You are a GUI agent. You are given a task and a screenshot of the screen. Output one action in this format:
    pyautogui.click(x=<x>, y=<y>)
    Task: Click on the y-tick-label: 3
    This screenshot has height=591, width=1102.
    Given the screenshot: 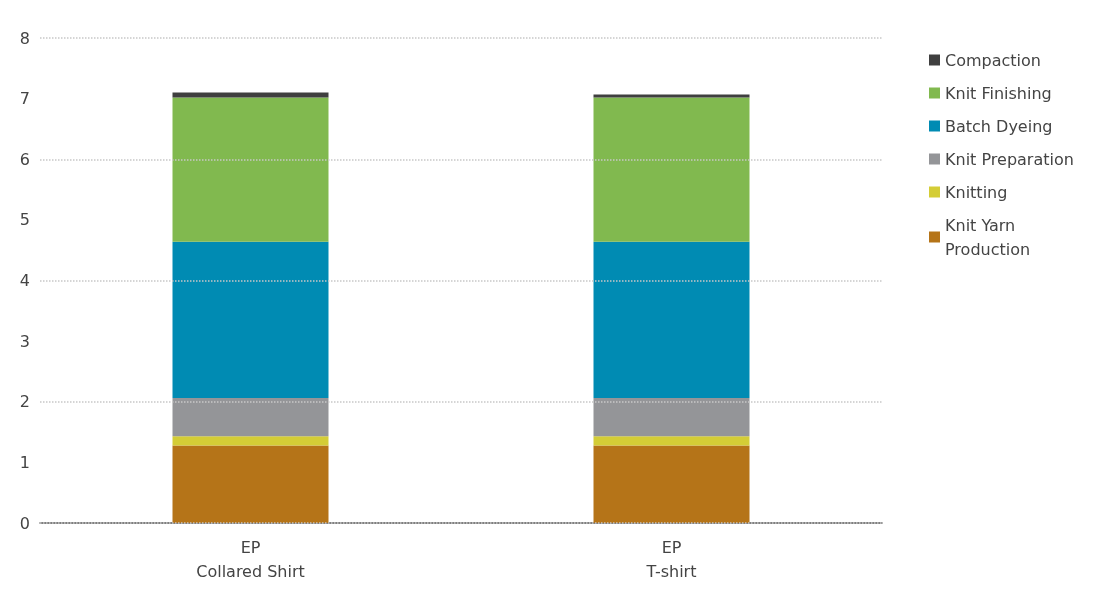 What is the action you would take?
    pyautogui.click(x=24, y=341)
    